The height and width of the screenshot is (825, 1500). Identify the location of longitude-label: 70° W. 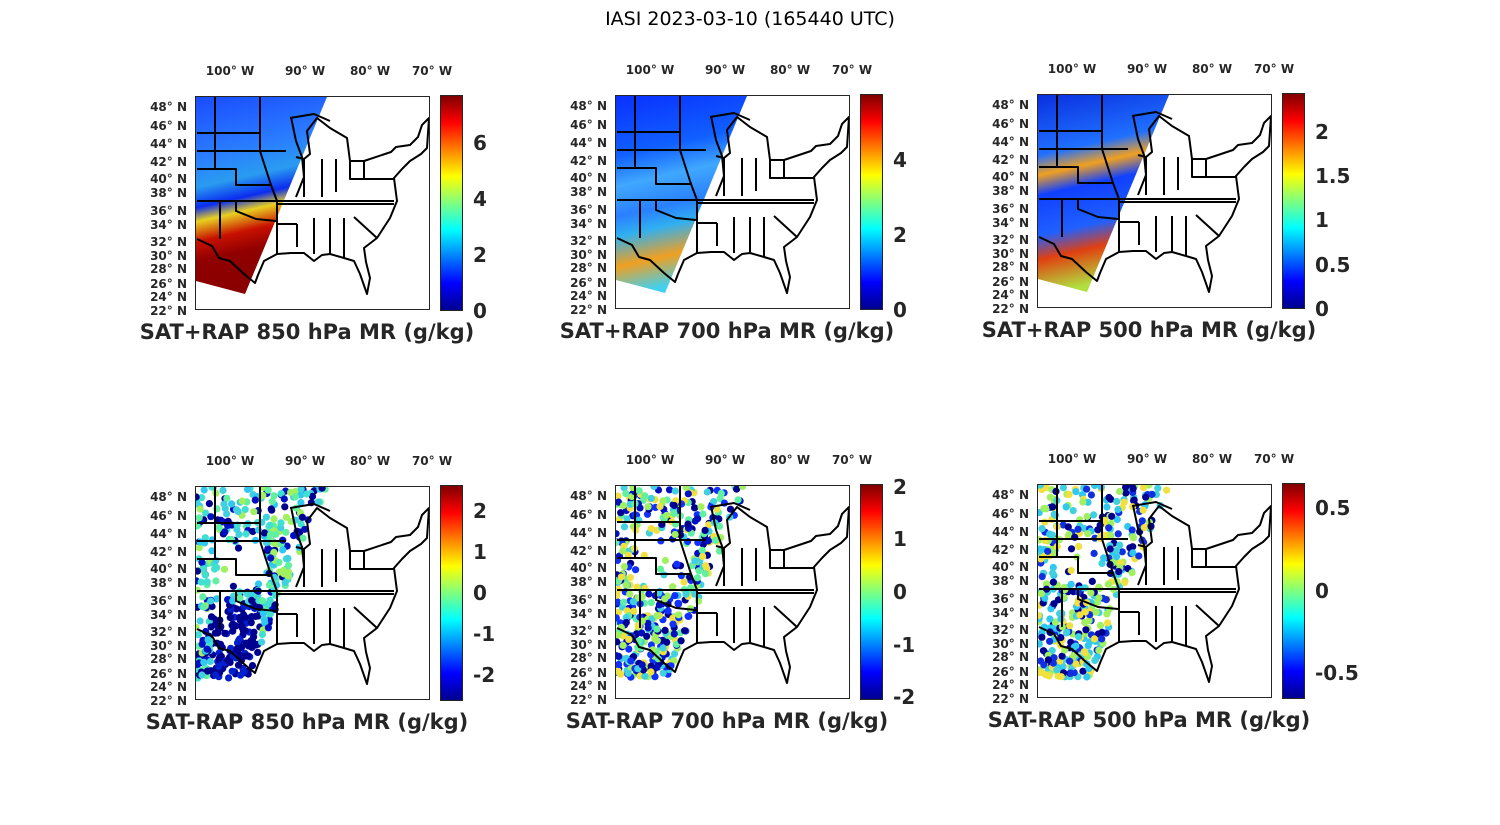
(432, 461).